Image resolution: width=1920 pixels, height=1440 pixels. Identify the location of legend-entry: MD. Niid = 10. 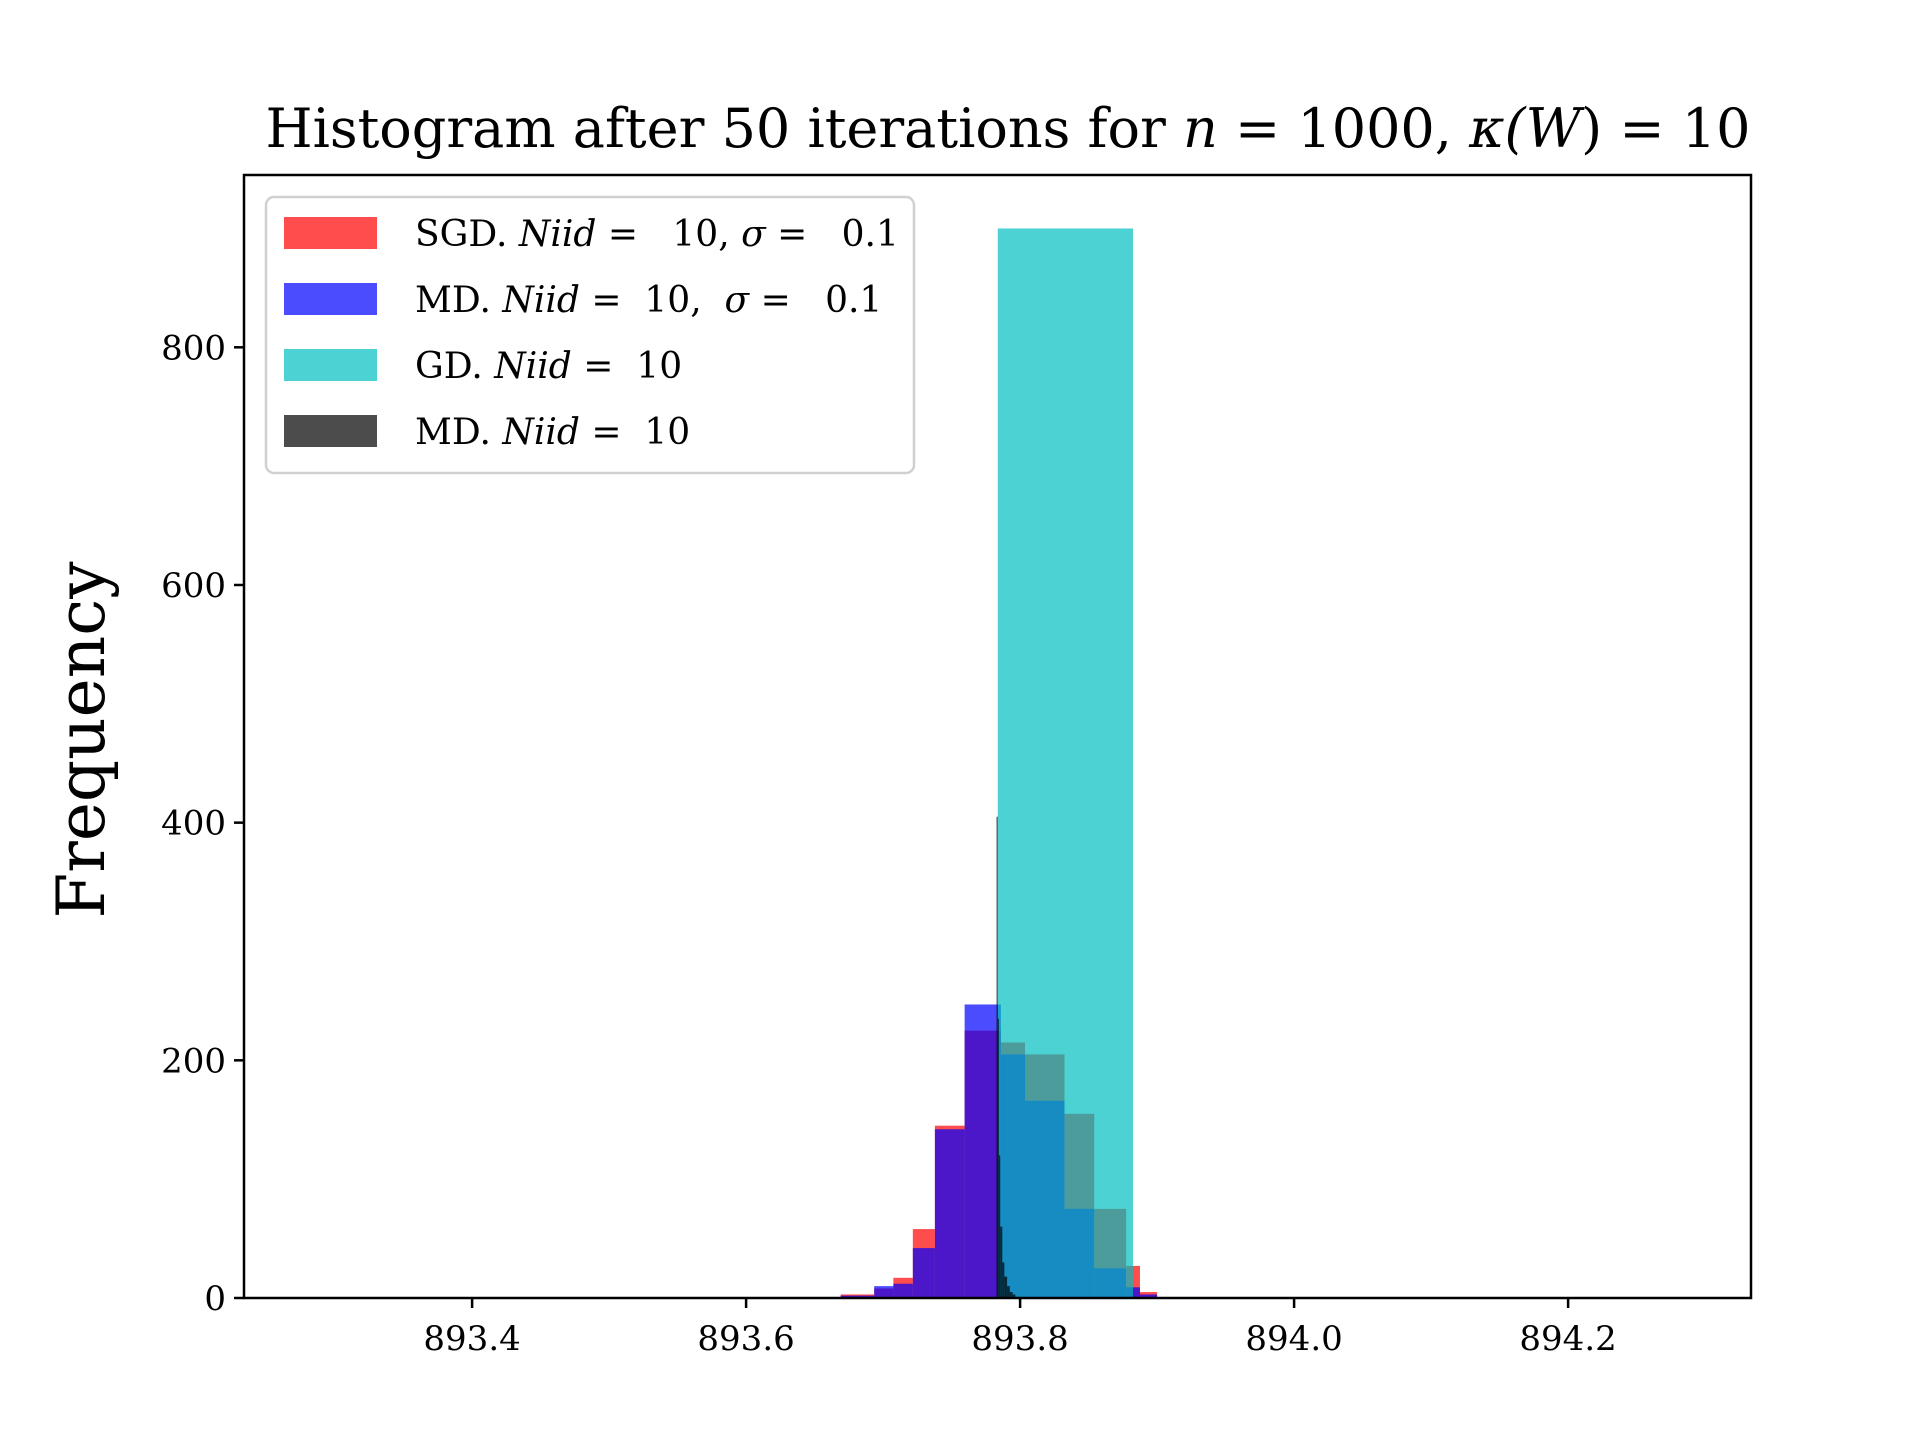
(552, 432).